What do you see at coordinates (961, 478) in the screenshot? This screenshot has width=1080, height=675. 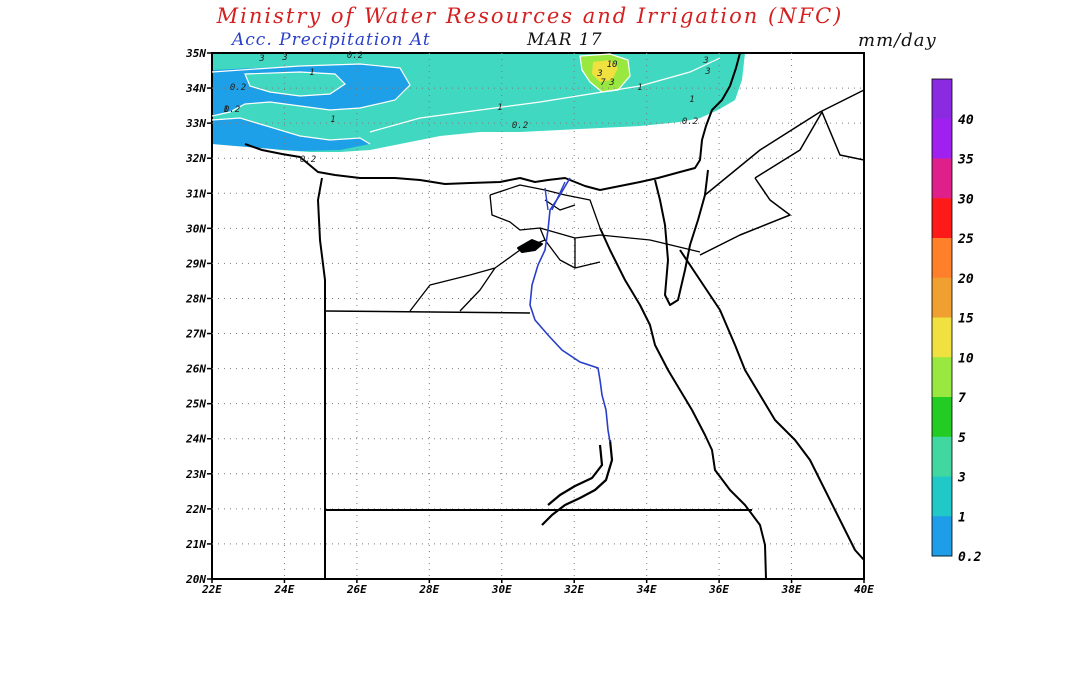 I see `colorbar-label: 3` at bounding box center [961, 478].